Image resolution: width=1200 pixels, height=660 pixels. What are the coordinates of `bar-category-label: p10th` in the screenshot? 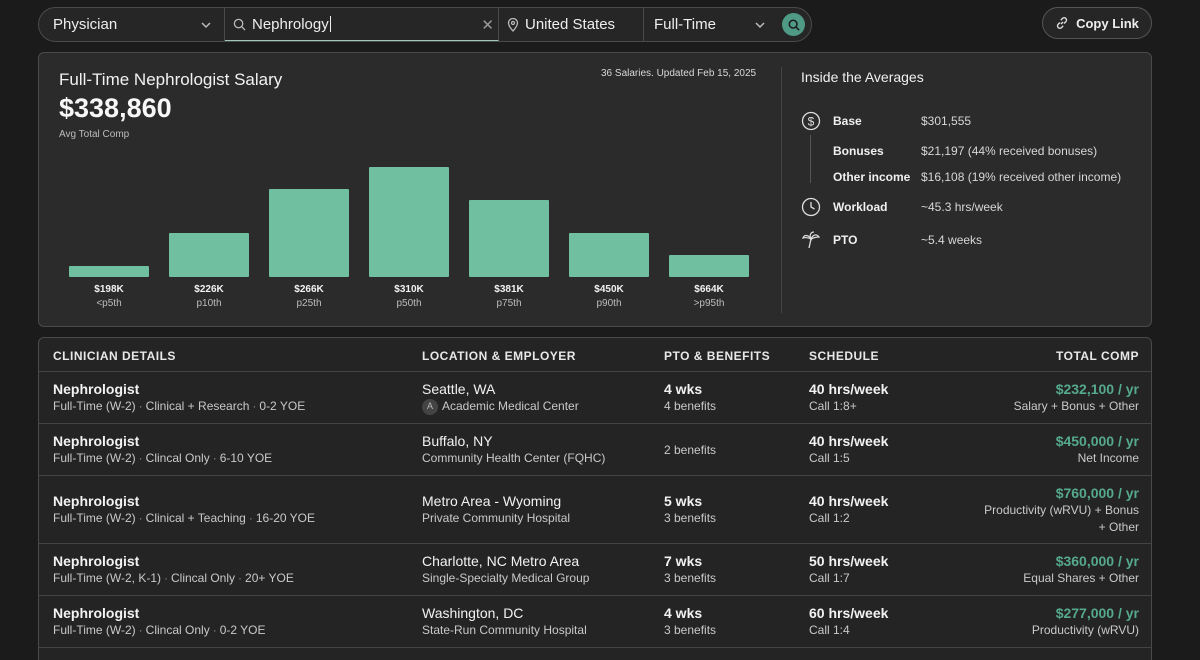 It's located at (209, 303).